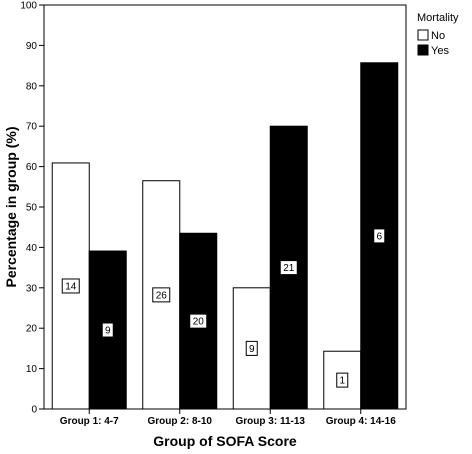 This screenshot has width=472, height=454. Describe the element at coordinates (423, 50) in the screenshot. I see `legend-swatch-yes` at that location.